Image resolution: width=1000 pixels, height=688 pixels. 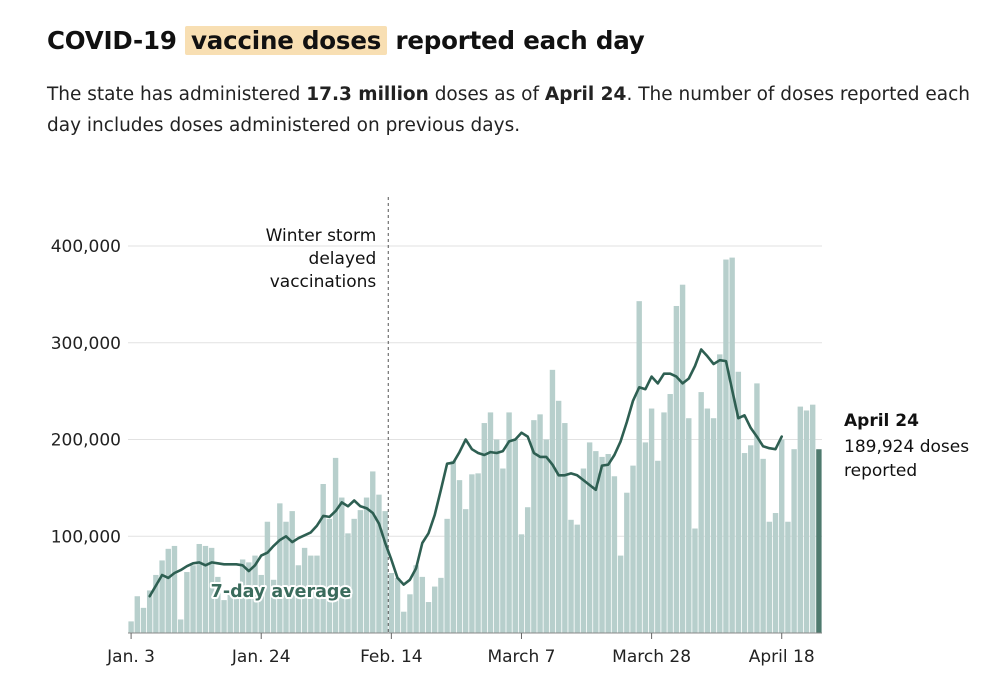 What do you see at coordinates (86, 537) in the screenshot?
I see `y-tick-label: 100,000` at bounding box center [86, 537].